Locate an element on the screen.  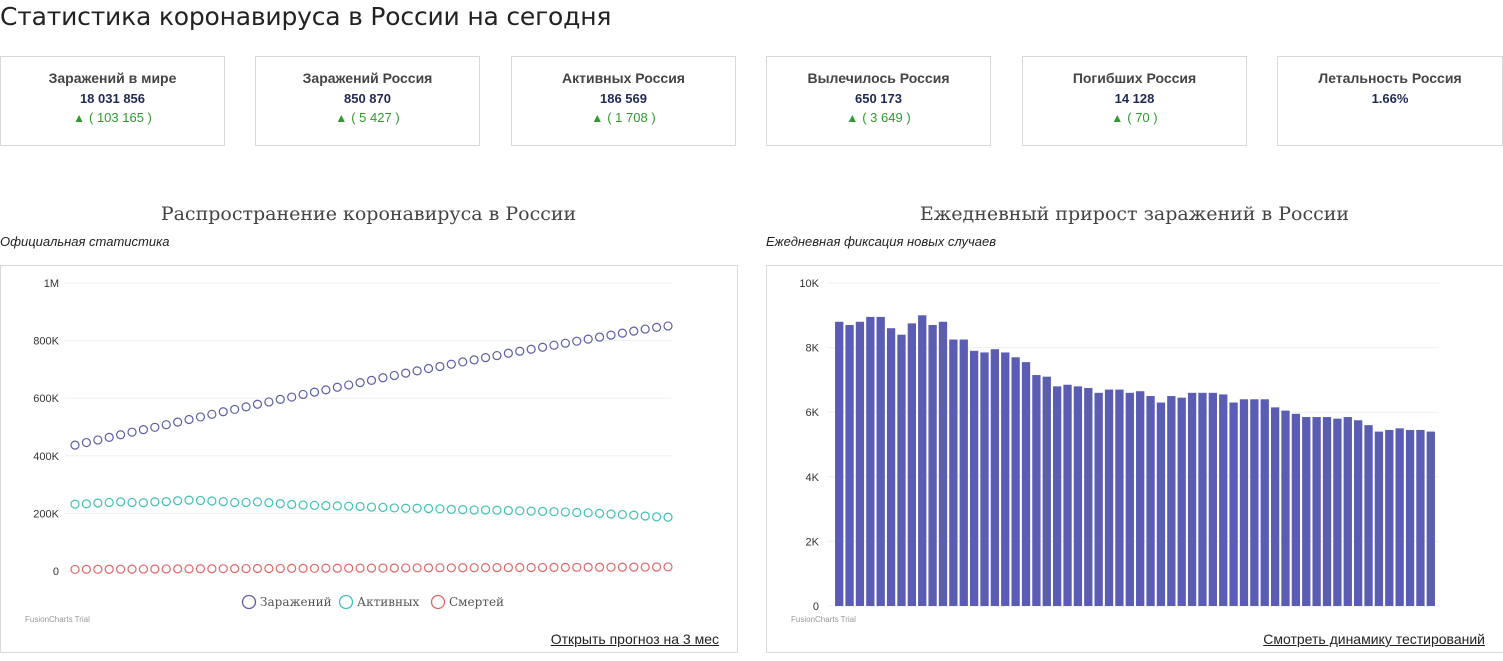
legend-item: Смертей is located at coordinates (467, 602).